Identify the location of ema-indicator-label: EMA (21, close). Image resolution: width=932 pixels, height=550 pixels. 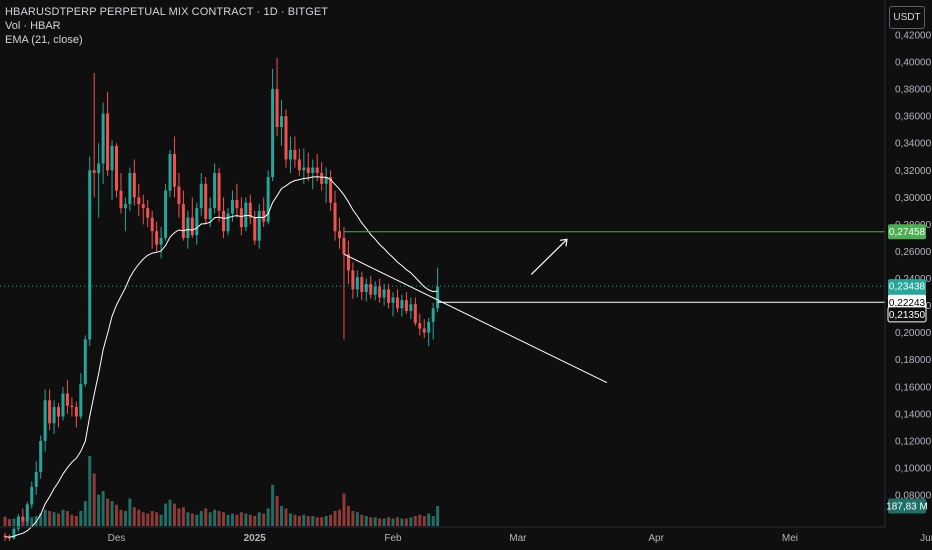
(44, 40).